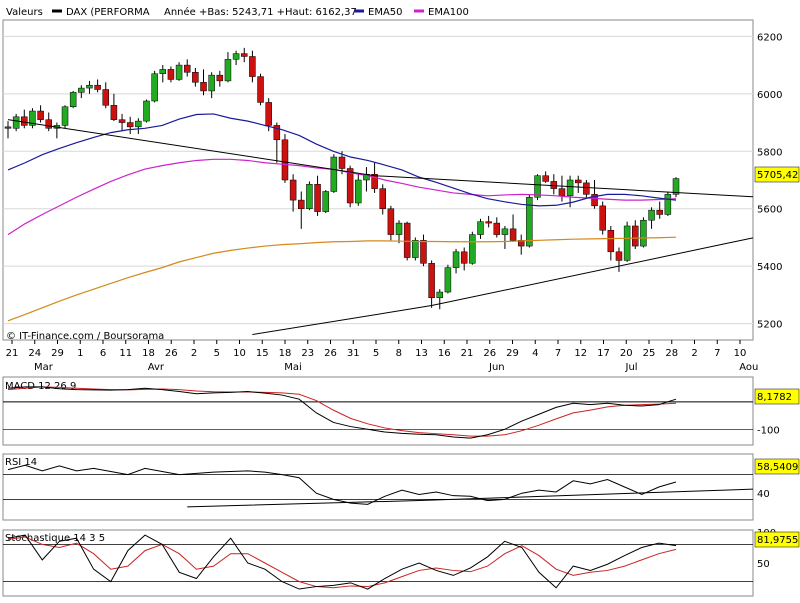 The image size is (800, 603). Describe the element at coordinates (55, 538) in the screenshot. I see `stoch-title: Stochastique 14 3 5` at that location.